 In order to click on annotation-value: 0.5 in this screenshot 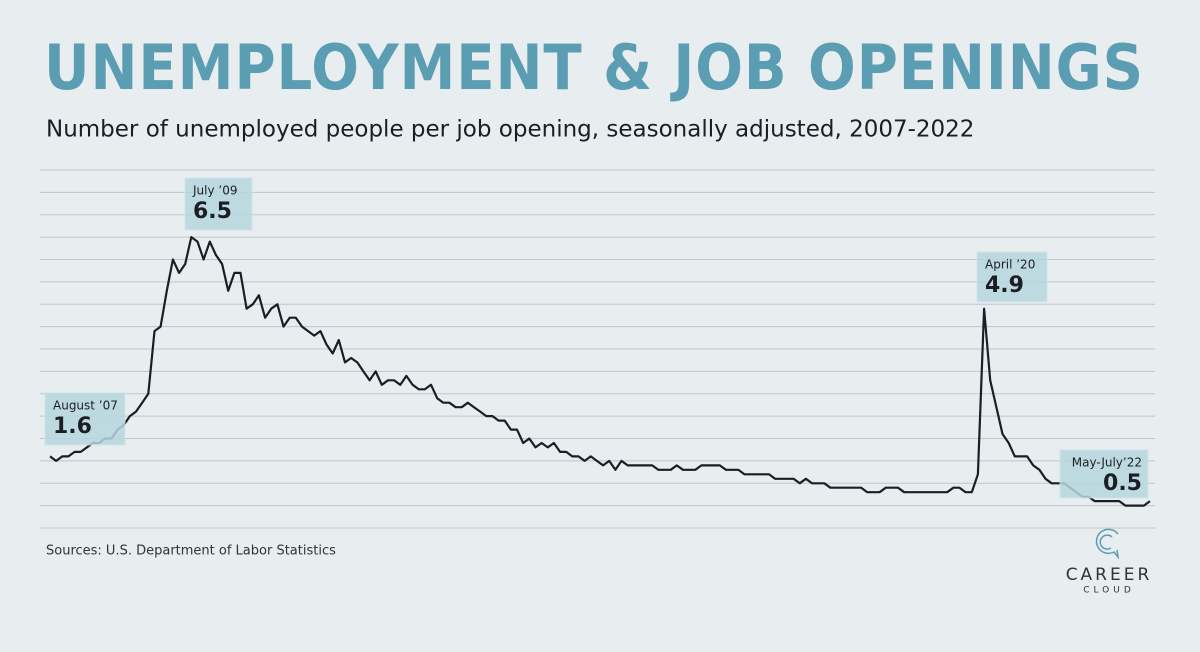, I will do `click(1122, 483)`.